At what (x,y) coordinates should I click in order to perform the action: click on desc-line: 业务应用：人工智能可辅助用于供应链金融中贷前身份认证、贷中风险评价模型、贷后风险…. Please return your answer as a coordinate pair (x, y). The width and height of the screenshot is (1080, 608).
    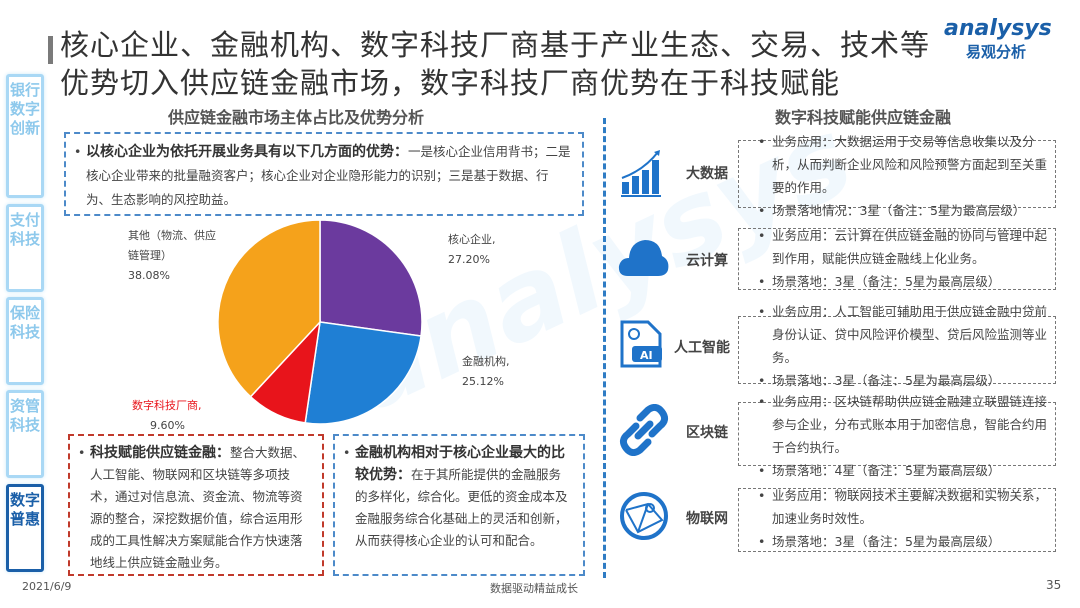
    Looking at the image, I should click on (908, 334).